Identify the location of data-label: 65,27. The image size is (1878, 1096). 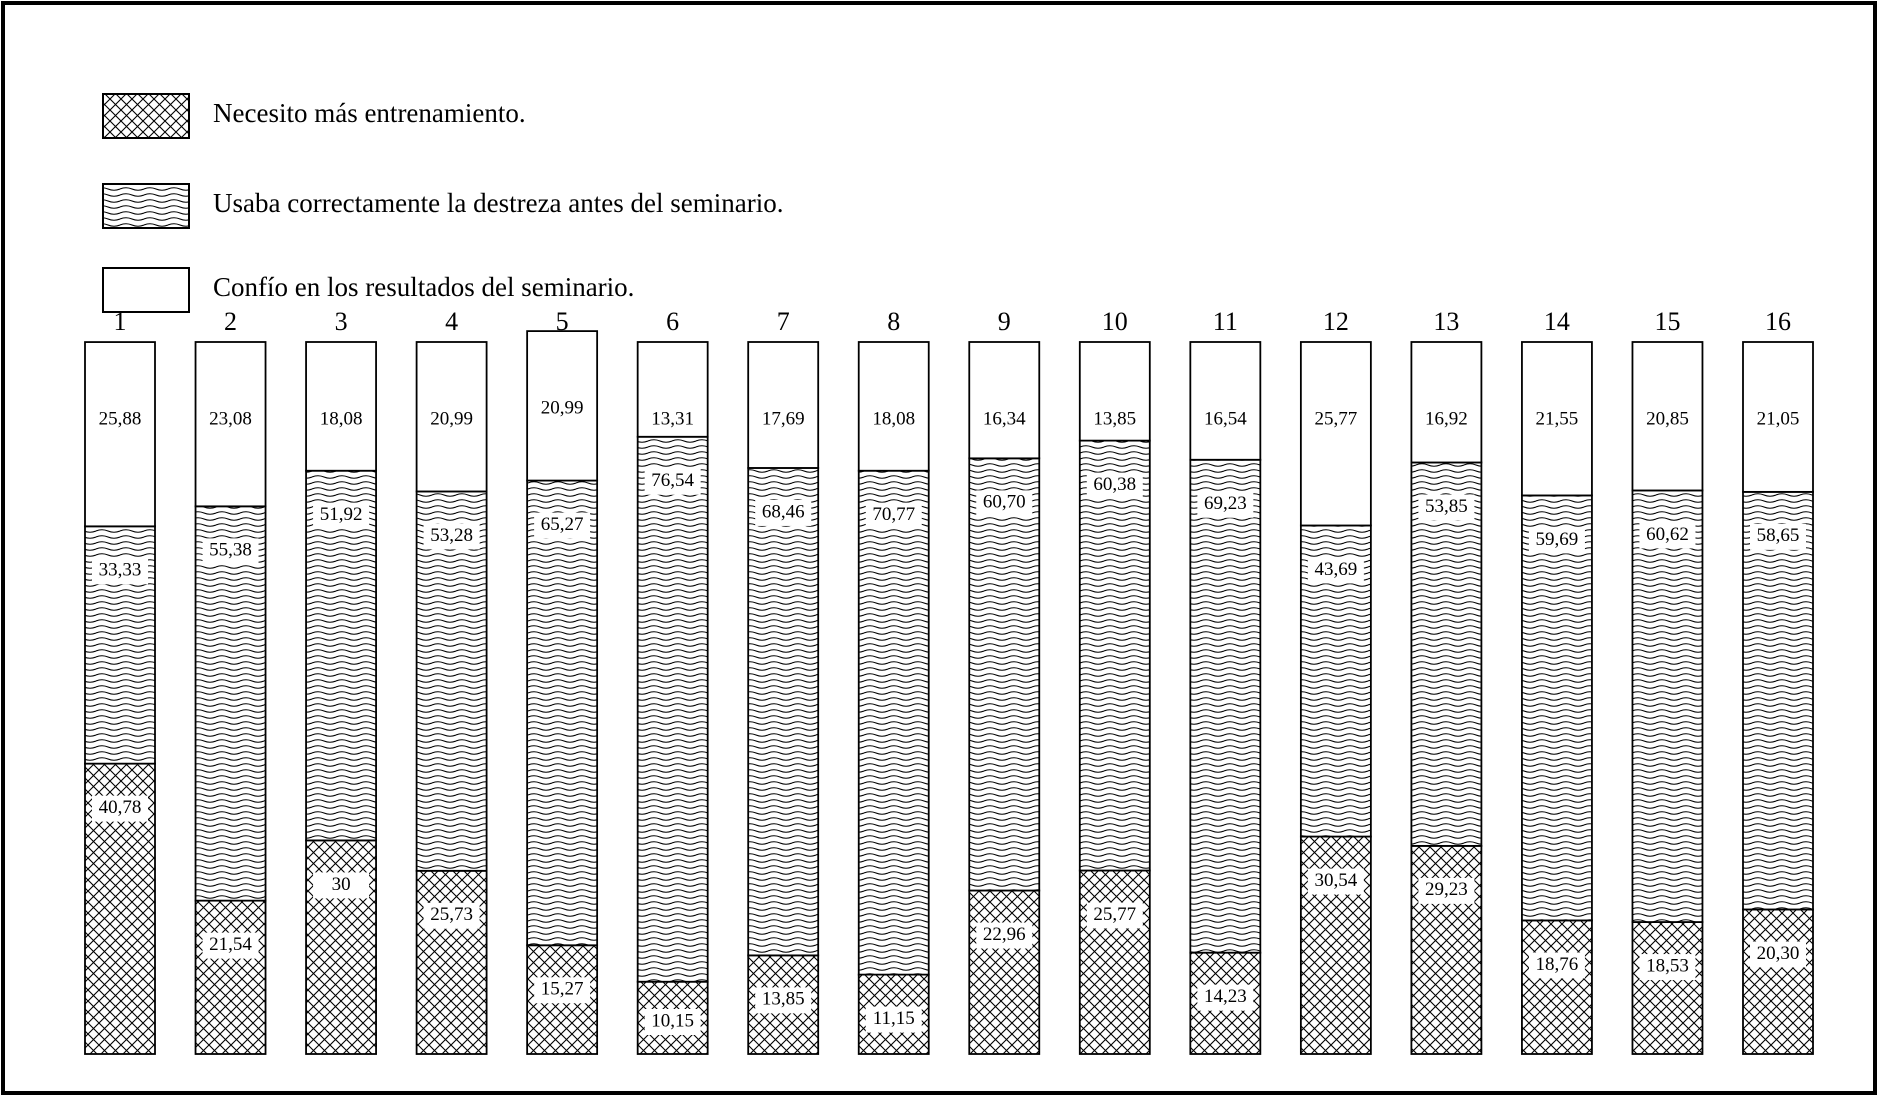
(562, 524).